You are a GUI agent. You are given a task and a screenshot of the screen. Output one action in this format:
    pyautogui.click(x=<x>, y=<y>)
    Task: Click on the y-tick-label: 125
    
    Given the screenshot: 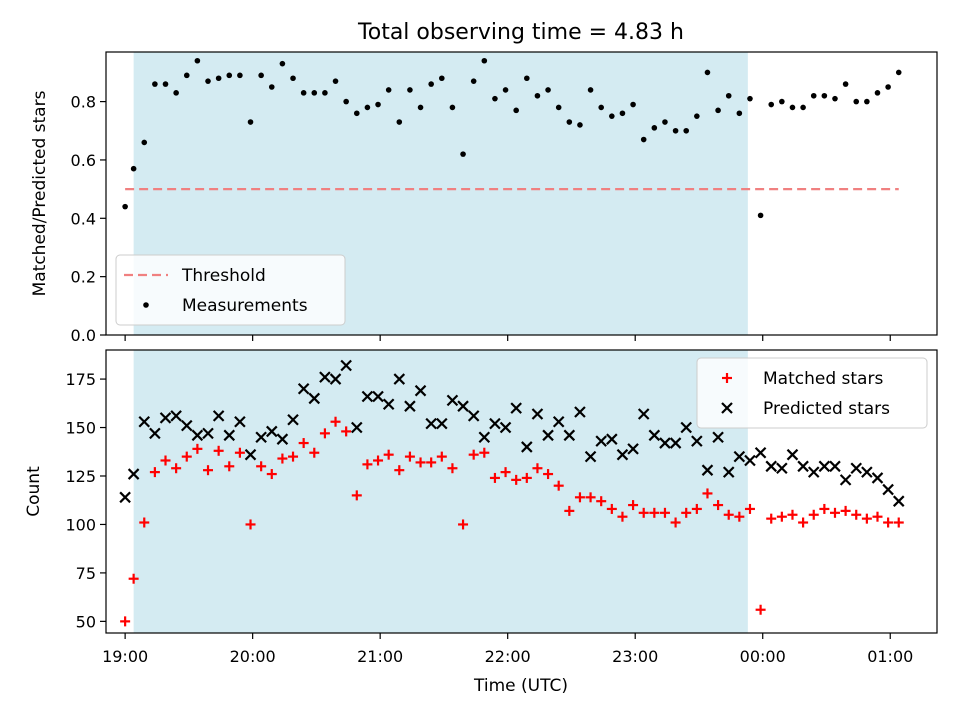 What is the action you would take?
    pyautogui.click(x=80, y=476)
    